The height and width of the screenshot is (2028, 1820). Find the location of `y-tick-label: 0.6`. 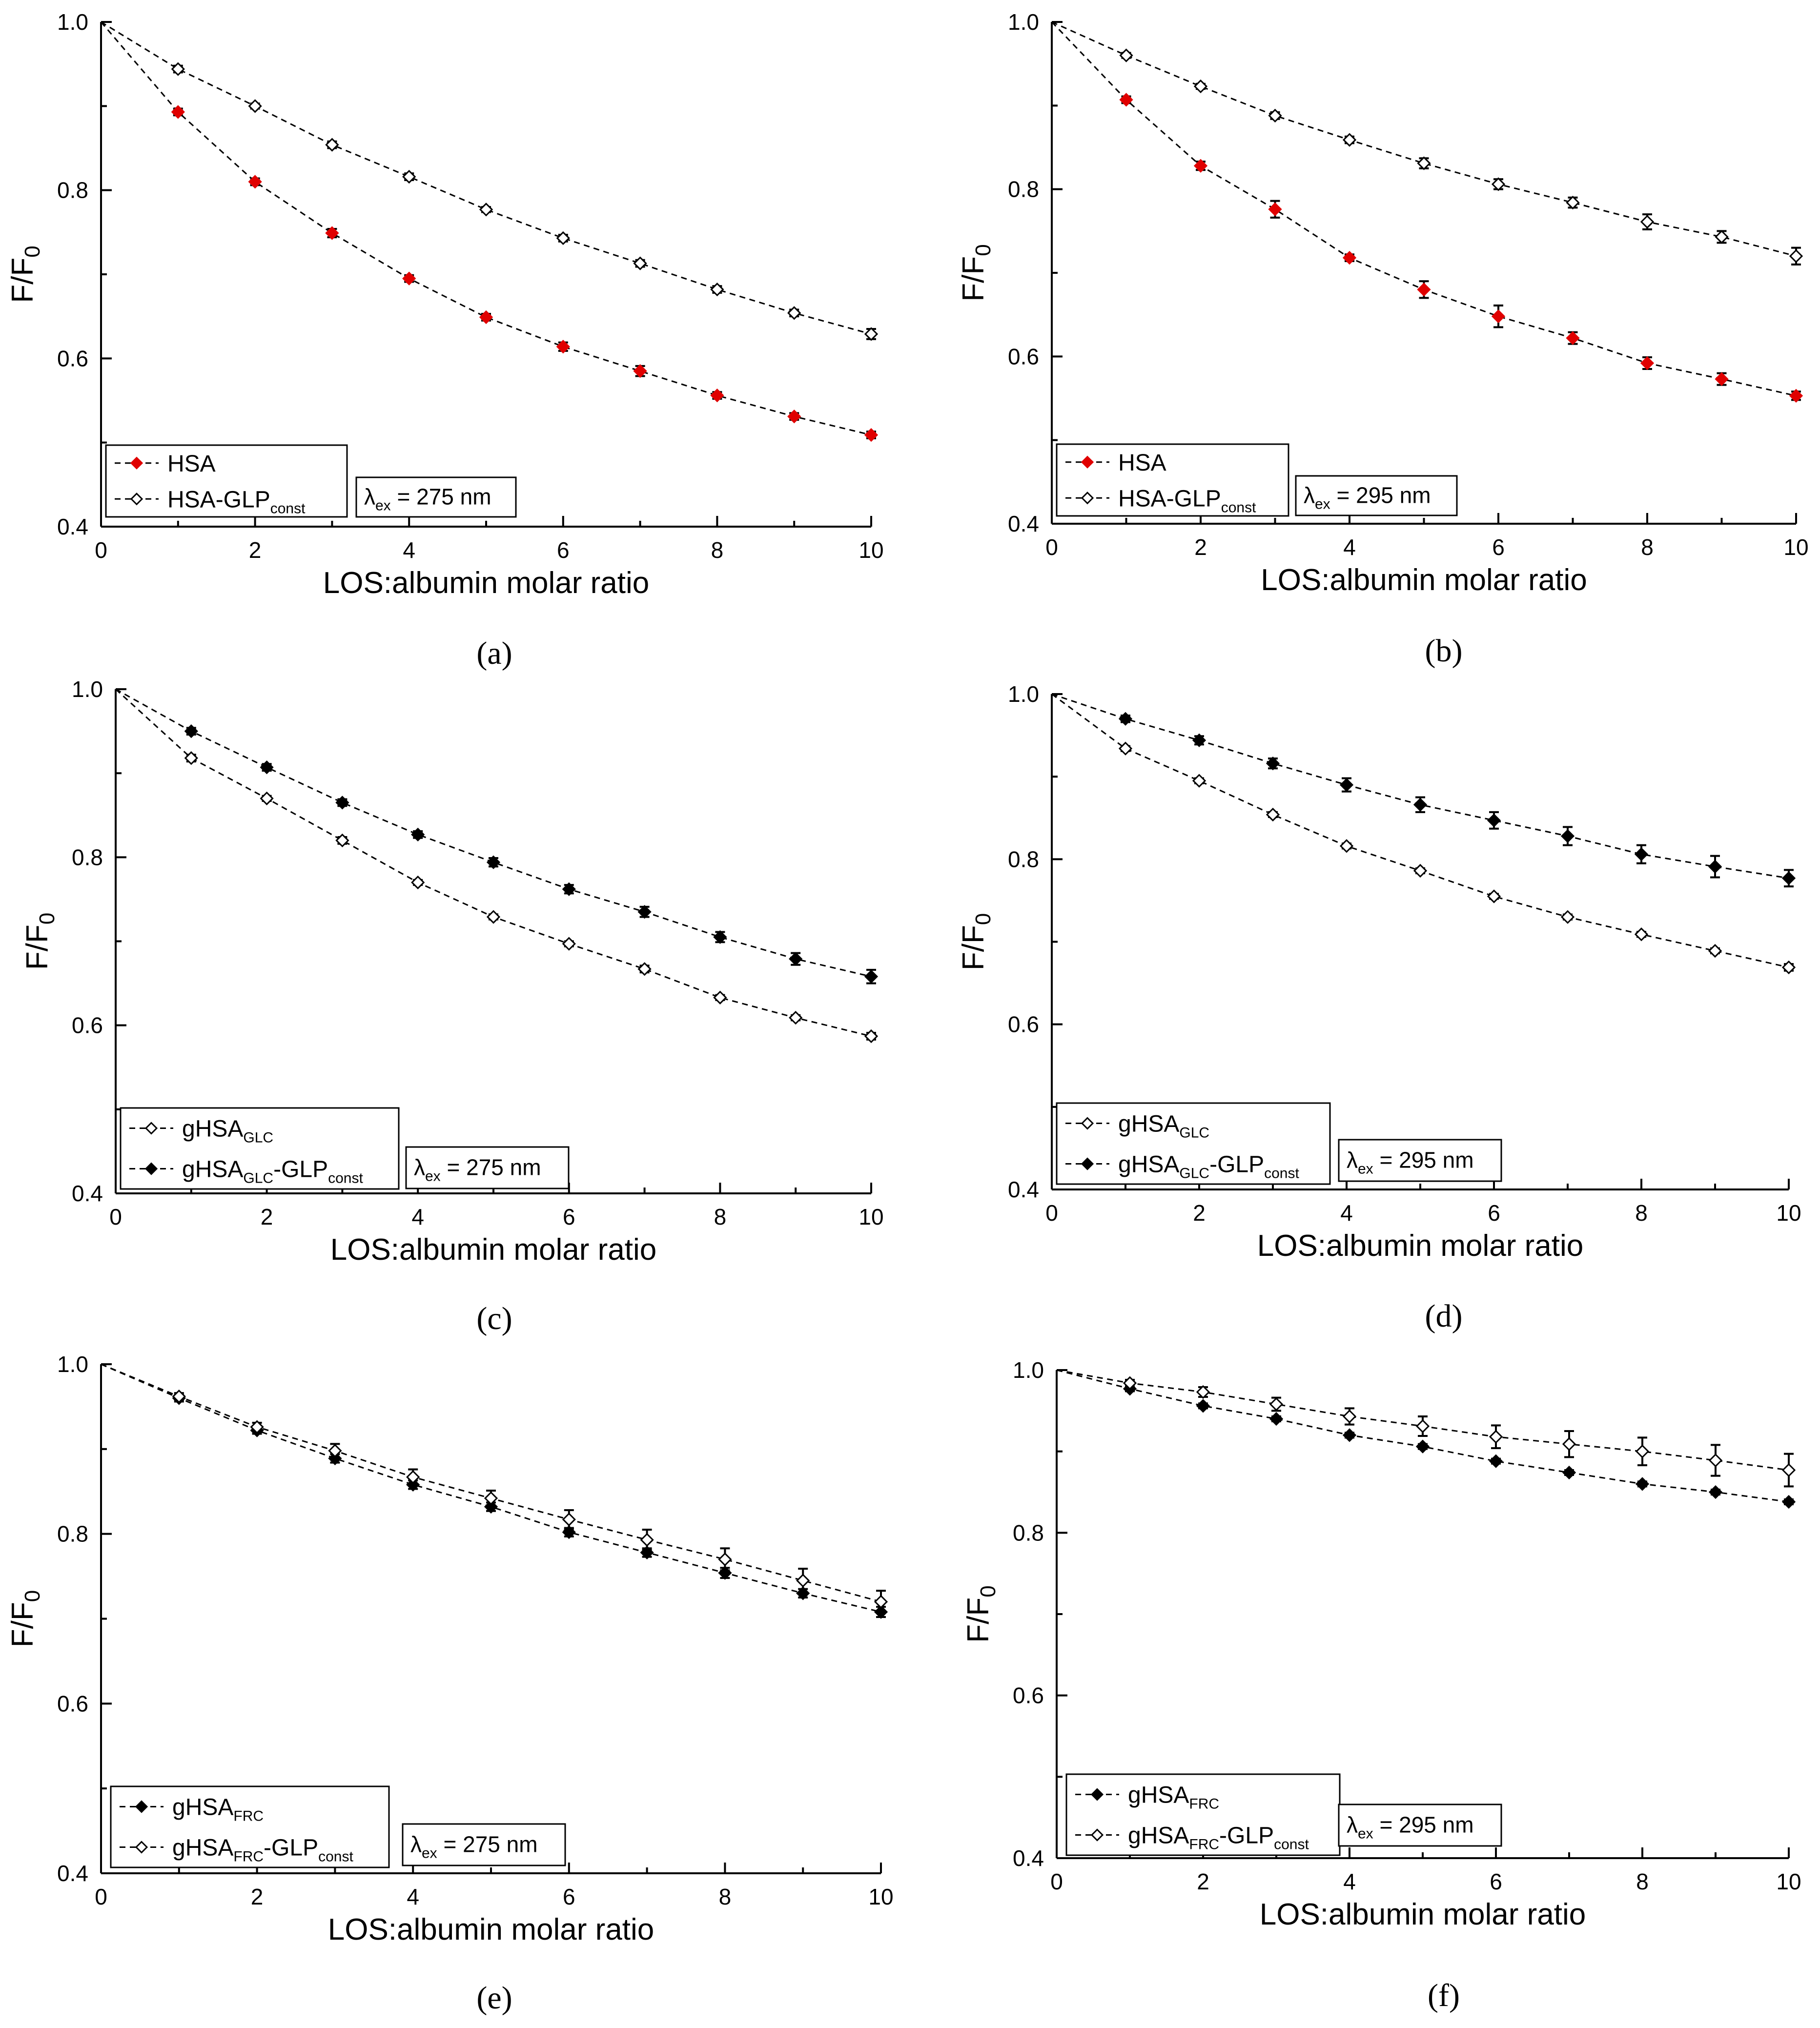

y-tick-label: 0.6 is located at coordinates (1028, 1695).